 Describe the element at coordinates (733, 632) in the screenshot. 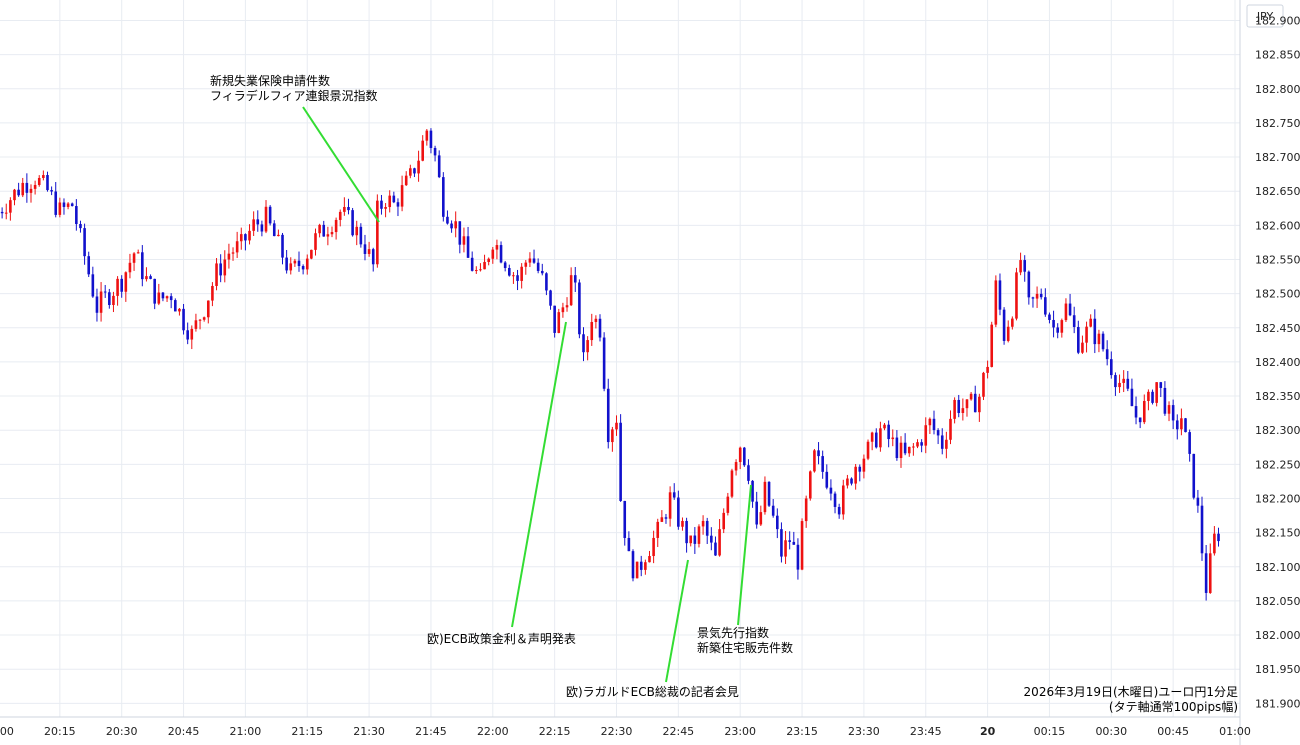

I see `annotation-label: 景気先行指数` at that location.